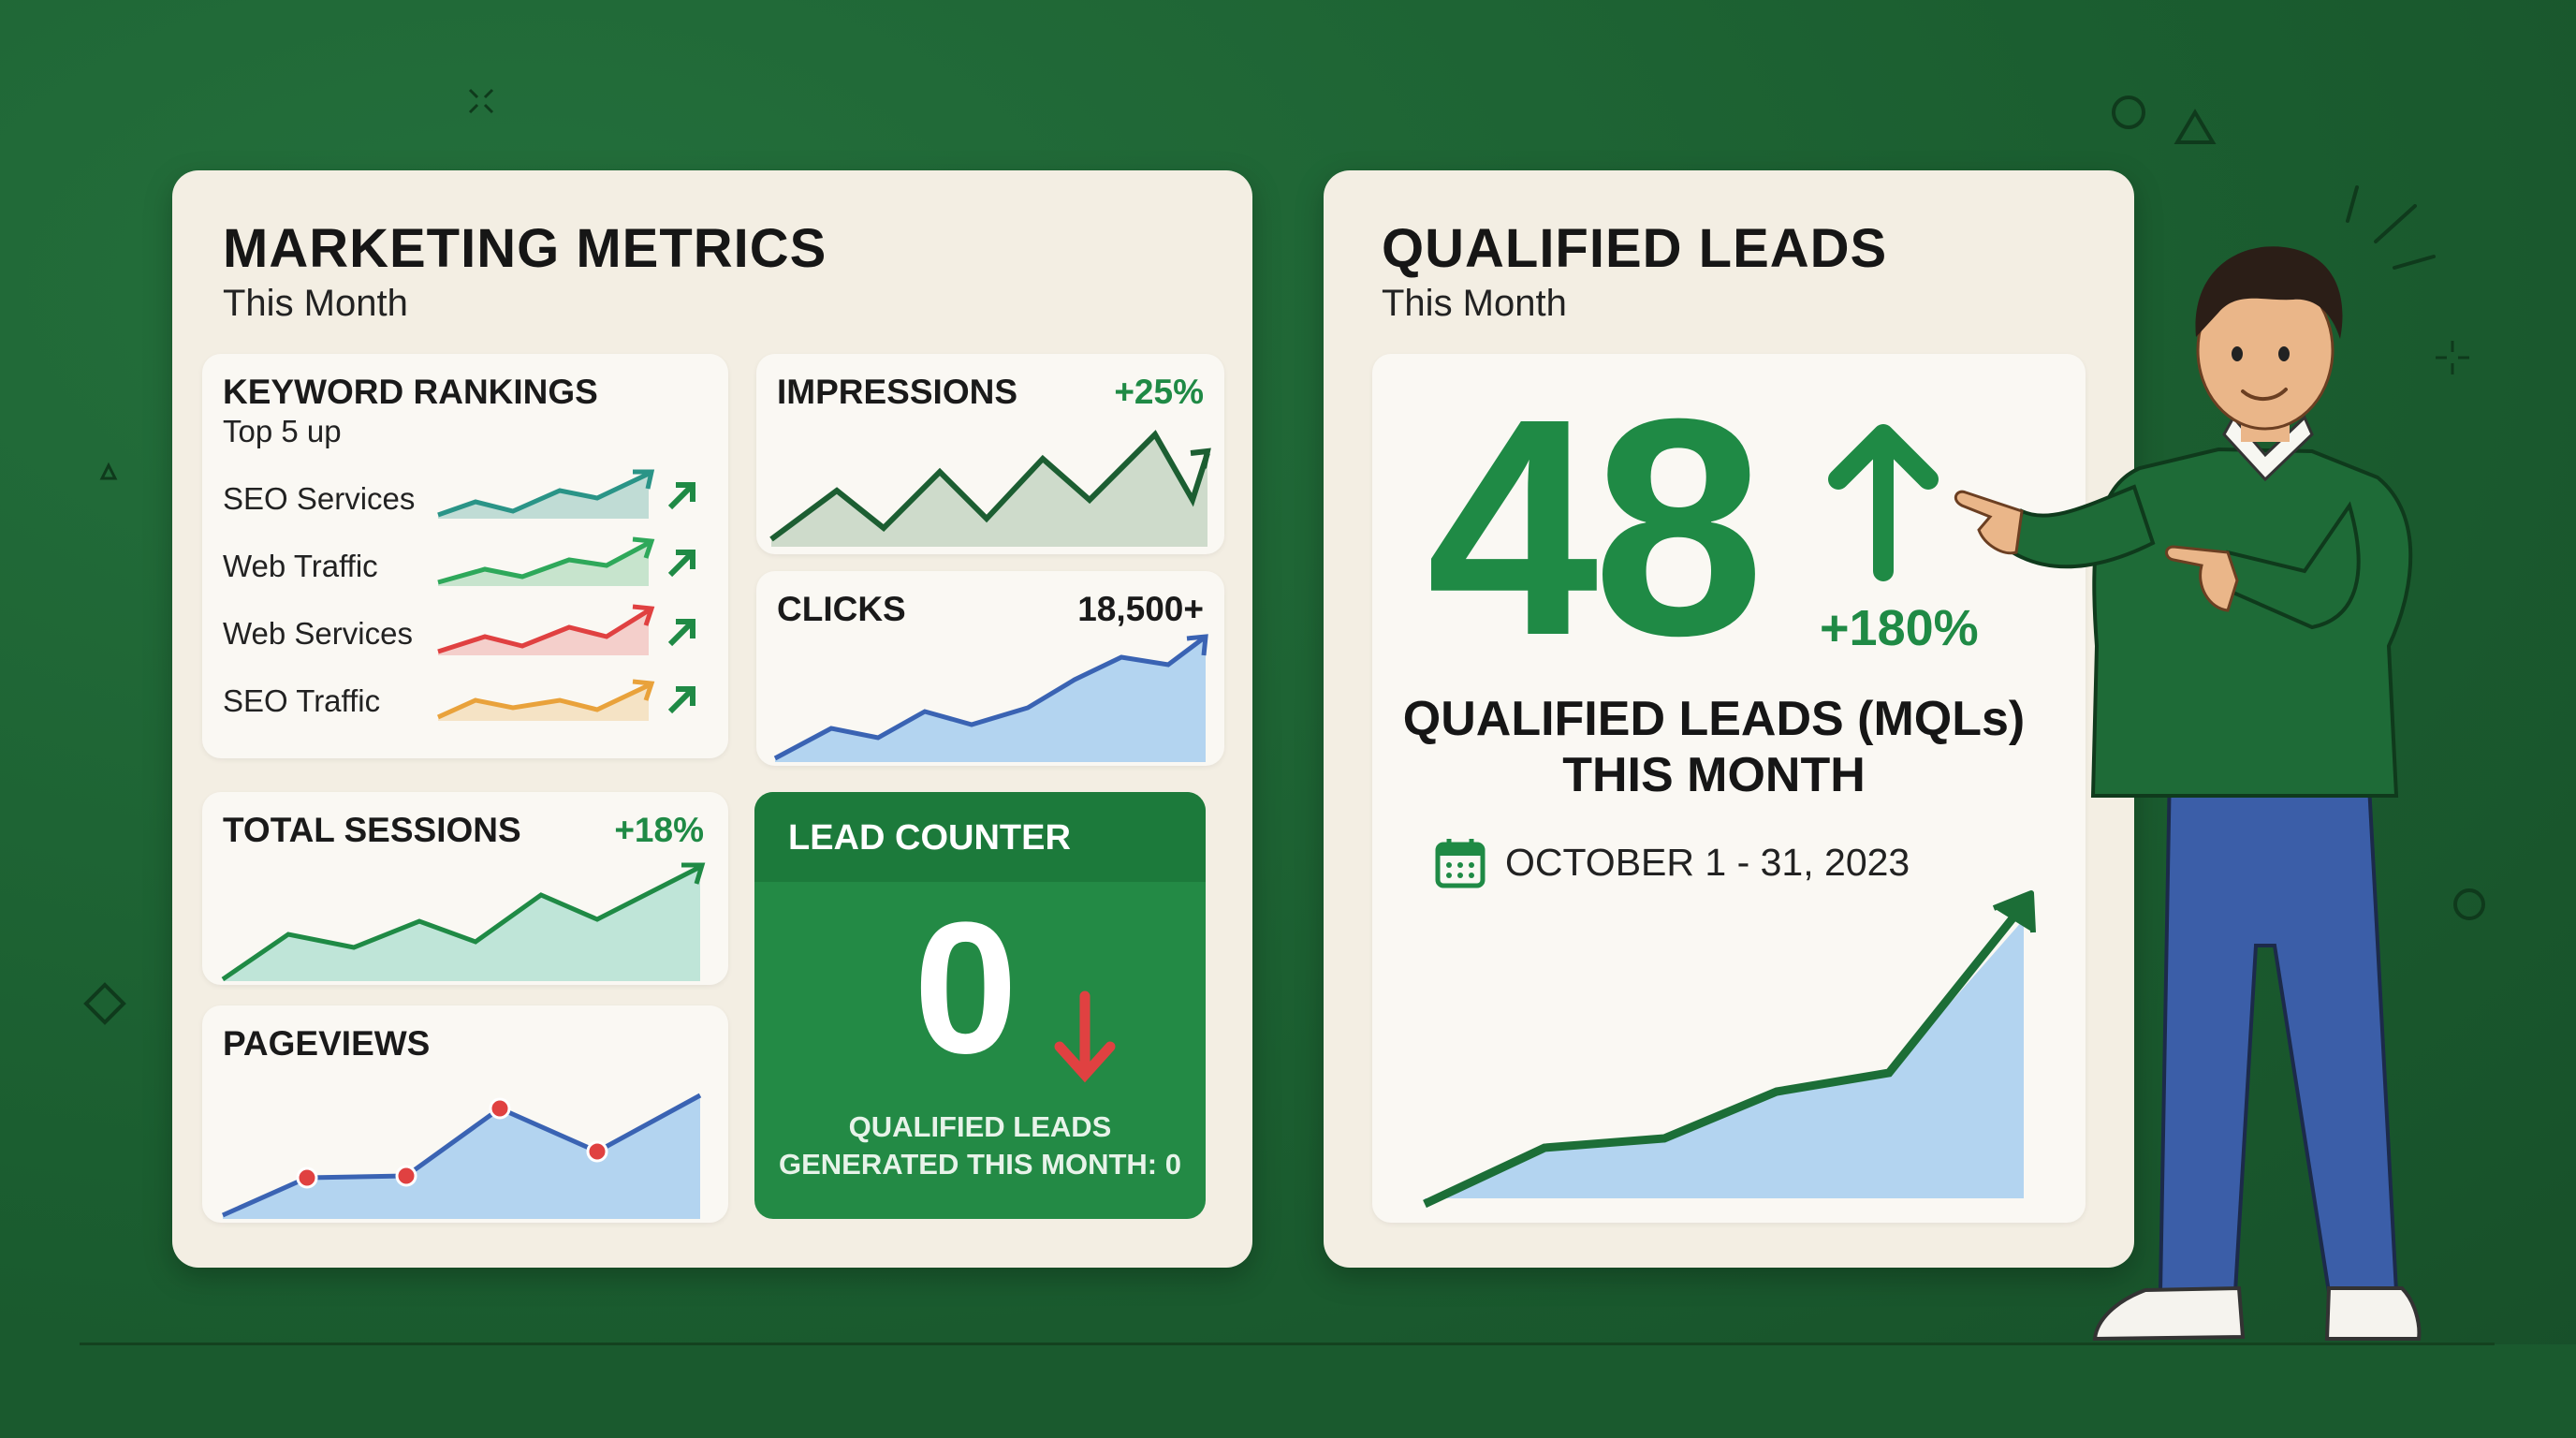 The image size is (2576, 1438). I want to click on panel-title: TOTAL SESSIONS, so click(372, 830).